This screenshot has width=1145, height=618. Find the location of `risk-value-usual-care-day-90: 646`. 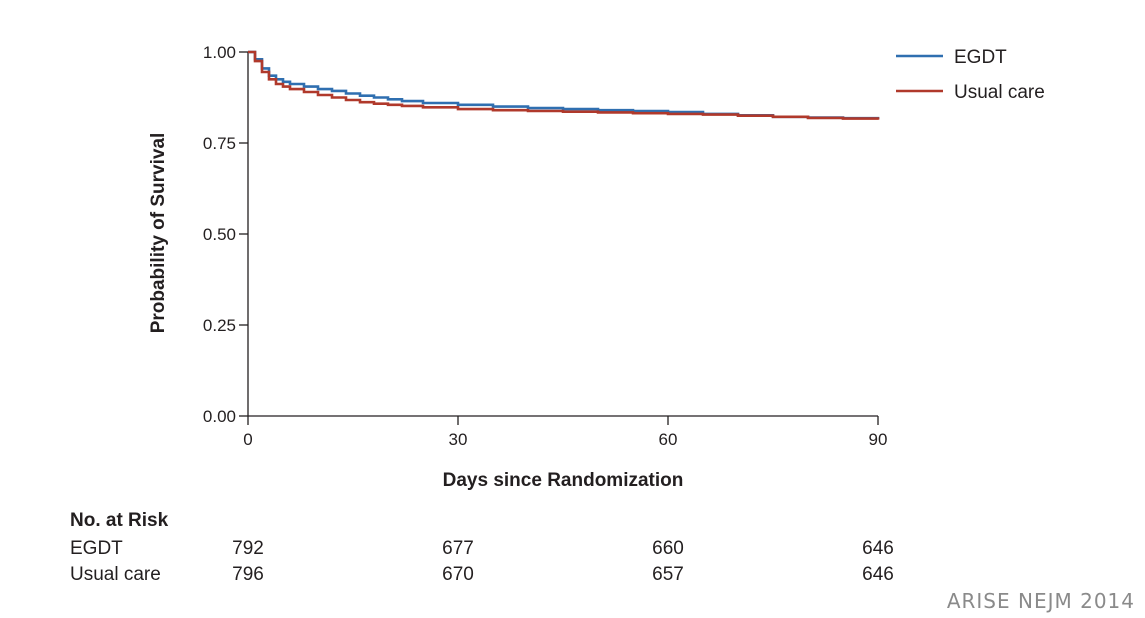

risk-value-usual-care-day-90: 646 is located at coordinates (878, 574).